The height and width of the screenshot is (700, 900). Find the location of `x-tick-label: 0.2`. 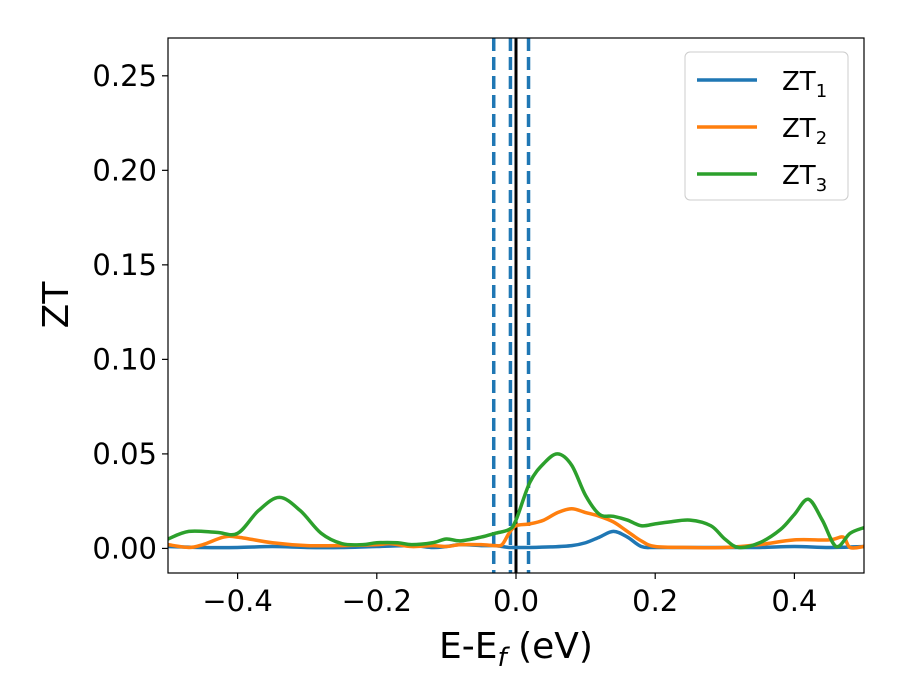

x-tick-label: 0.2 is located at coordinates (655, 601).